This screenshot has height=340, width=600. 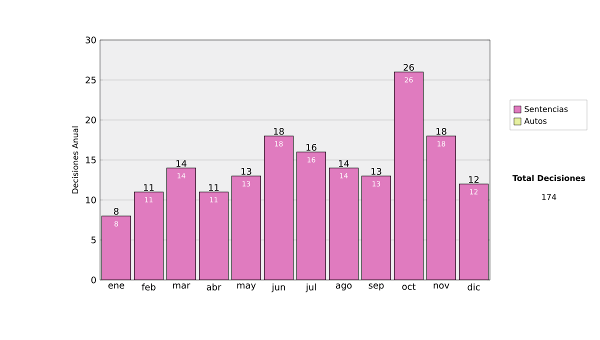 What do you see at coordinates (549, 197) in the screenshot?
I see `text: 174` at bounding box center [549, 197].